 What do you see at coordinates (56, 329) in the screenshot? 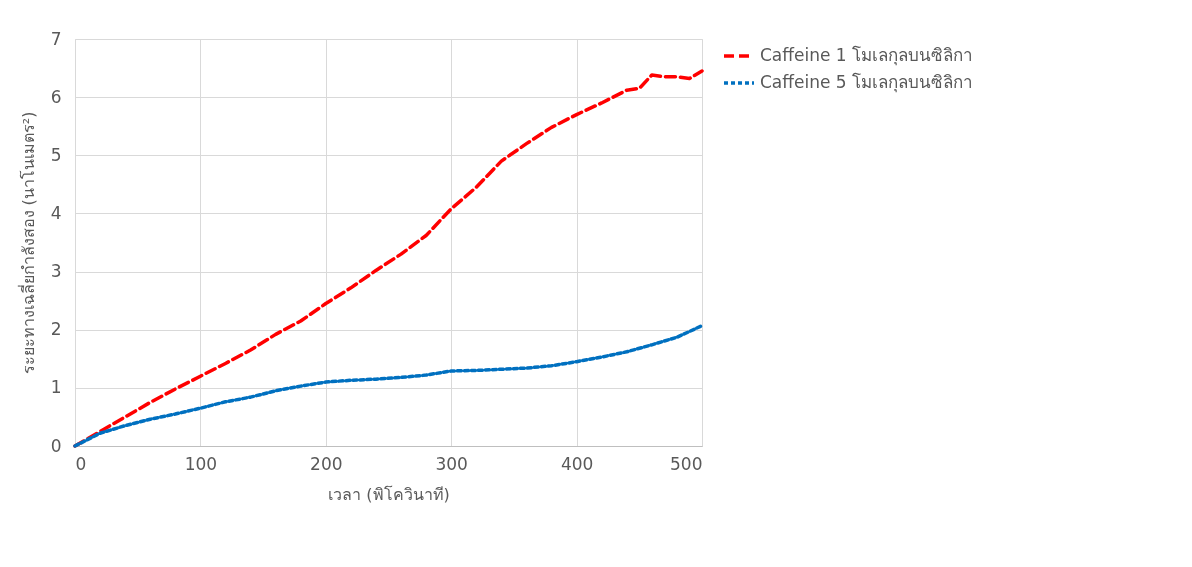
I see `y-tick-label: 2` at bounding box center [56, 329].